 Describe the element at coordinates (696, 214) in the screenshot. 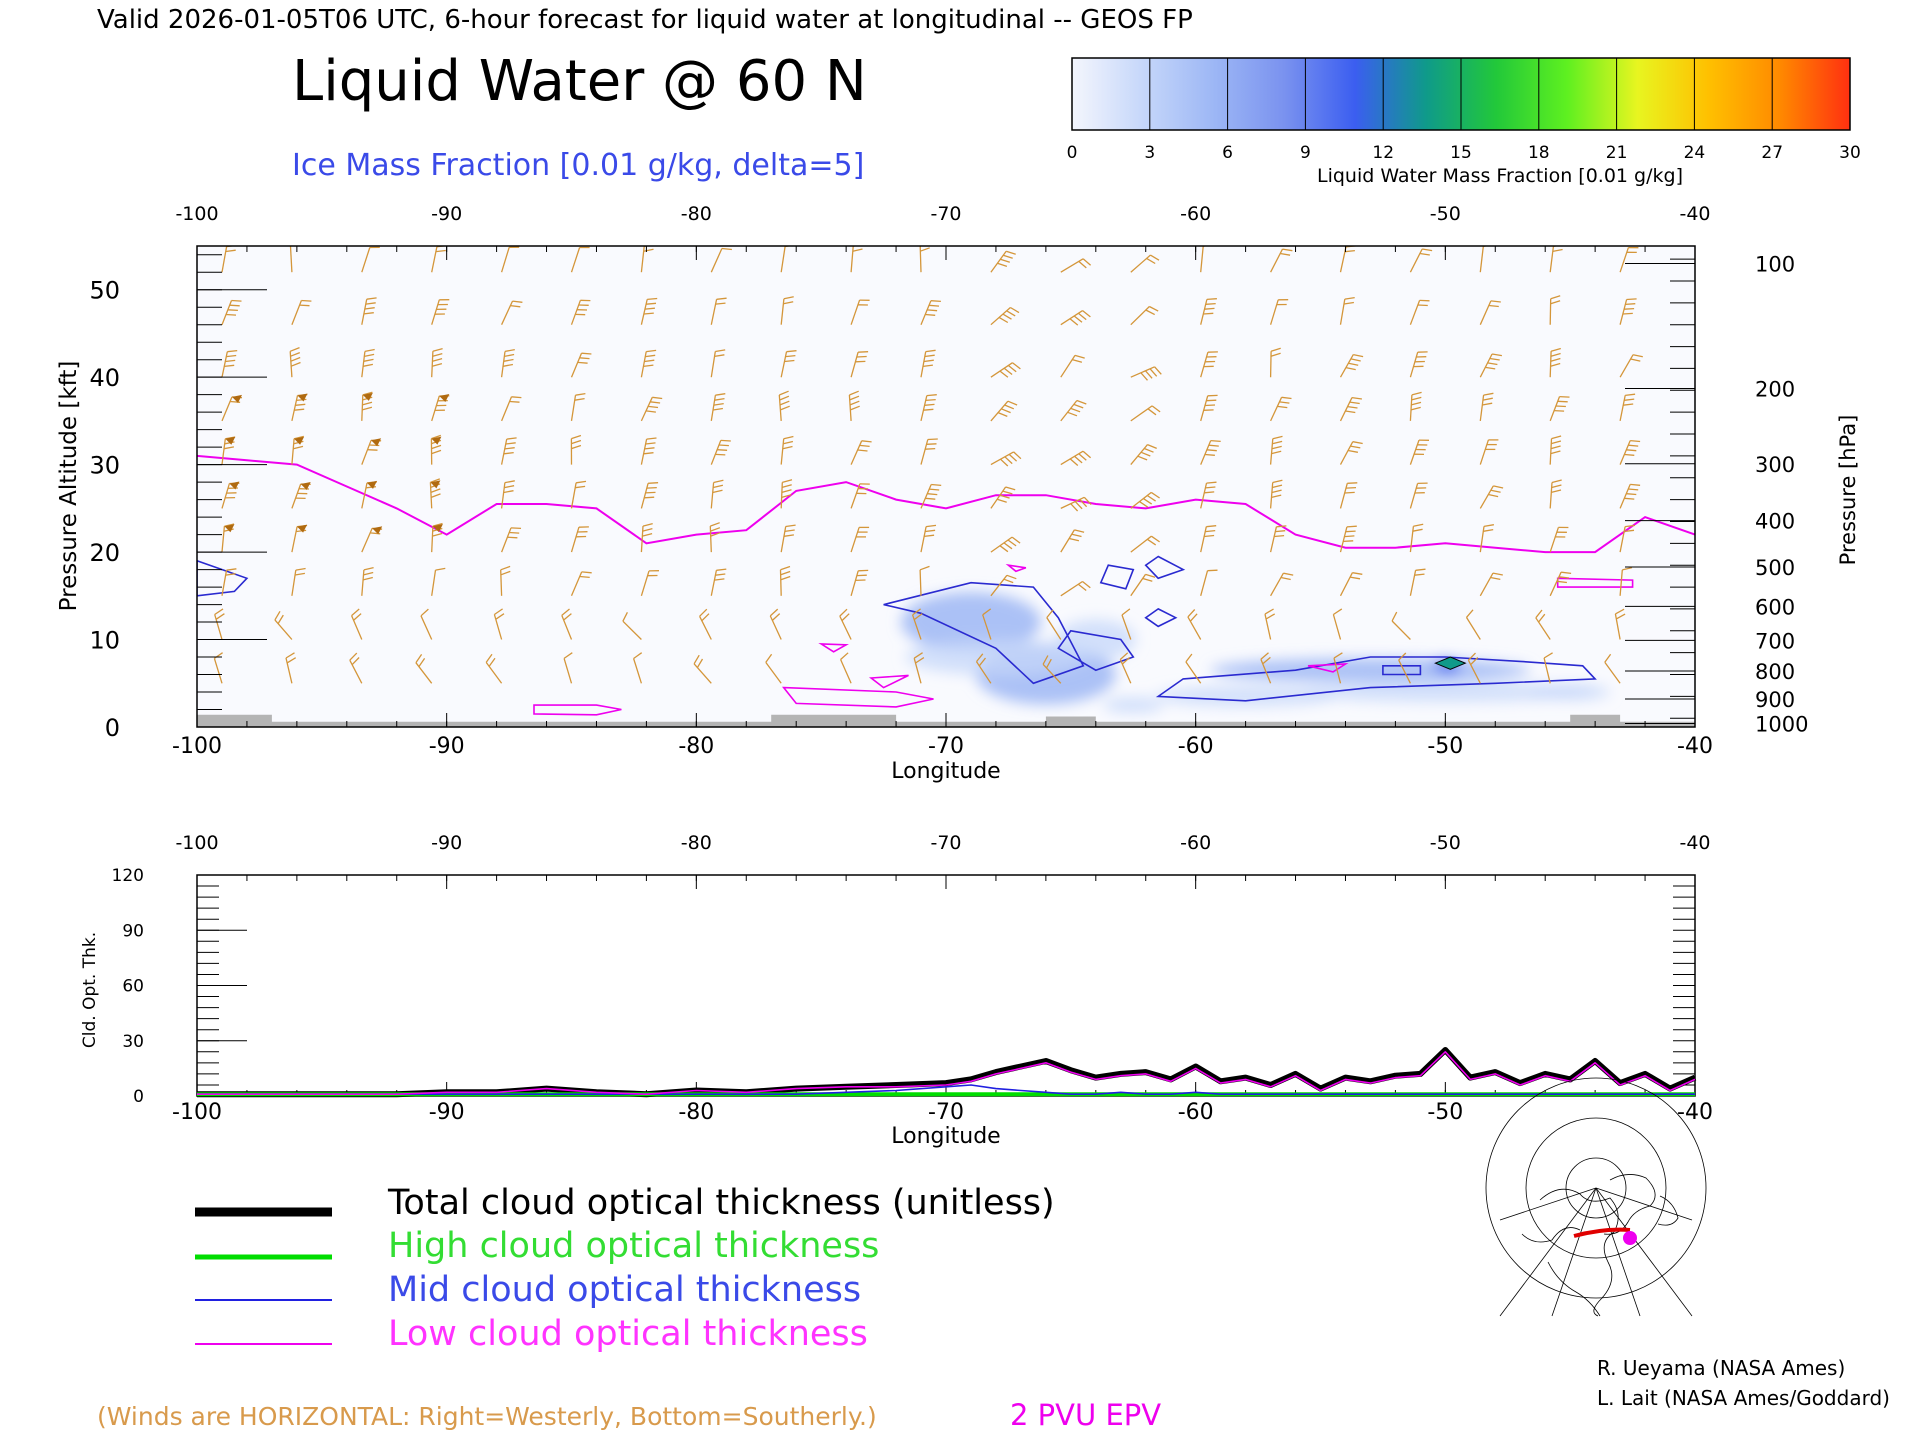

I see `top-axis-tick-label: -80` at that location.